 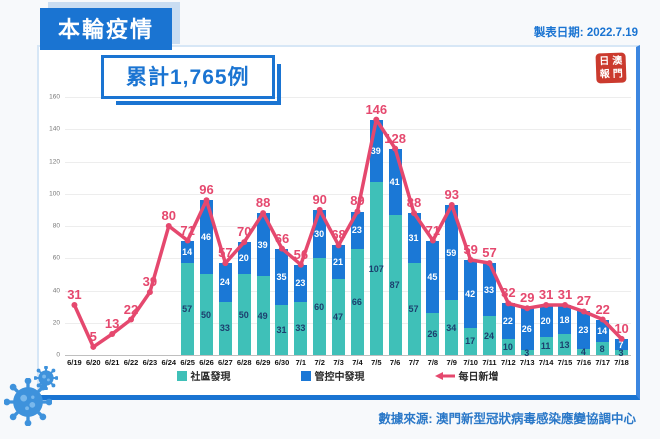 What do you see at coordinates (395, 362) in the screenshot?
I see `x-tick-label: 7/6` at bounding box center [395, 362].